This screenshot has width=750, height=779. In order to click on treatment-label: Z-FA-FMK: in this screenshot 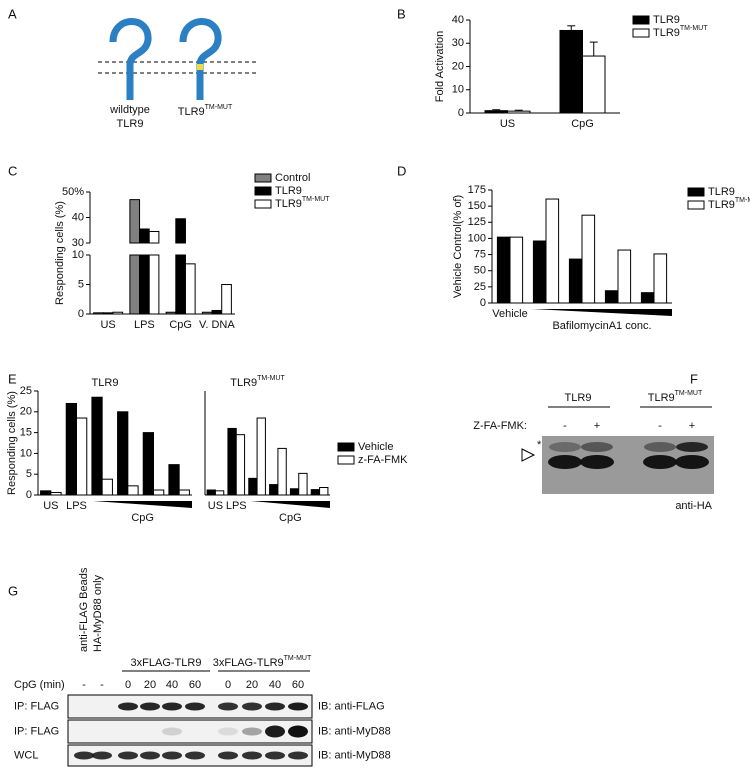, I will do `click(500, 426)`.